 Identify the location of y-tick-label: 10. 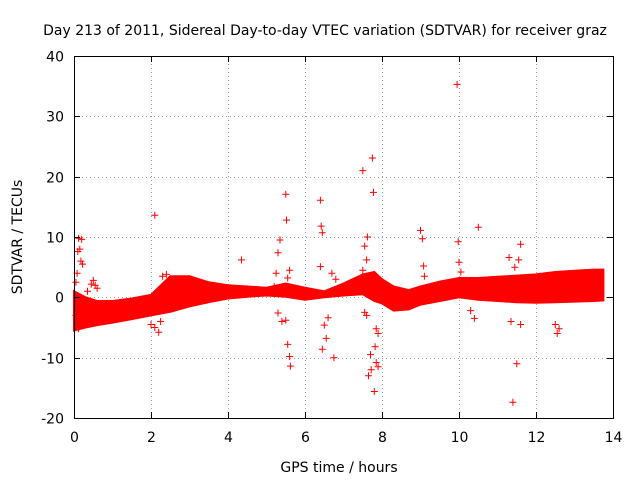
(55, 239).